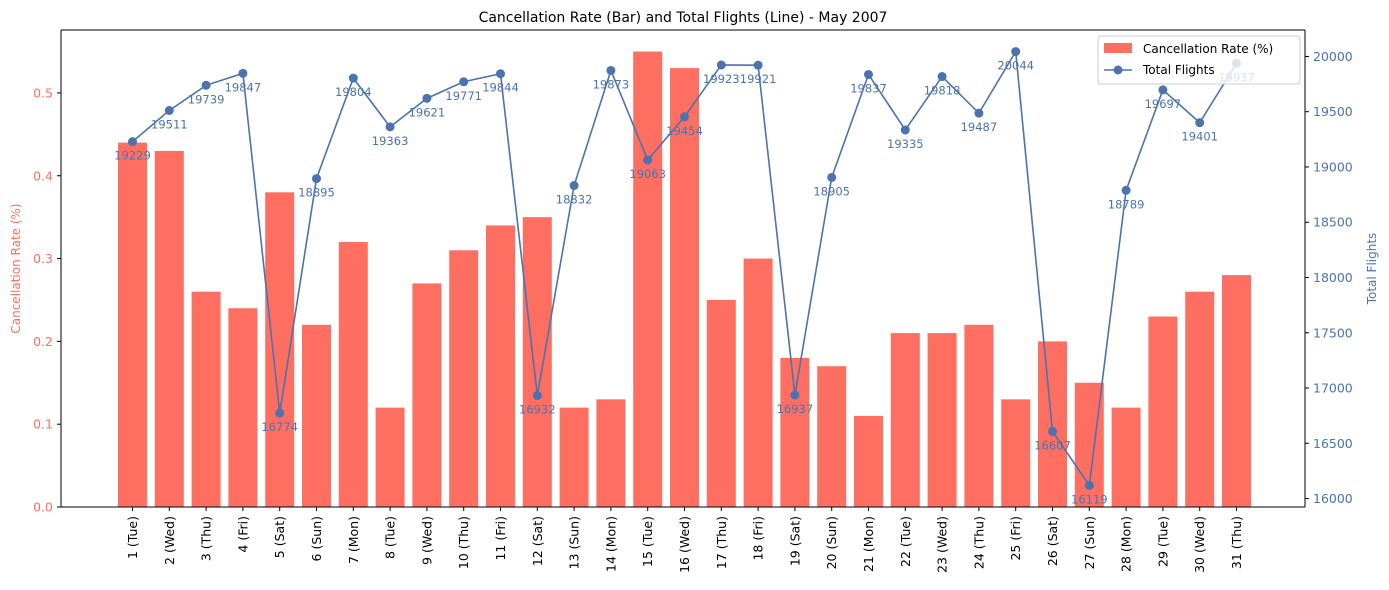 This screenshot has height=590, width=1389. I want to click on line-data-label-2: 19511, so click(169, 124).